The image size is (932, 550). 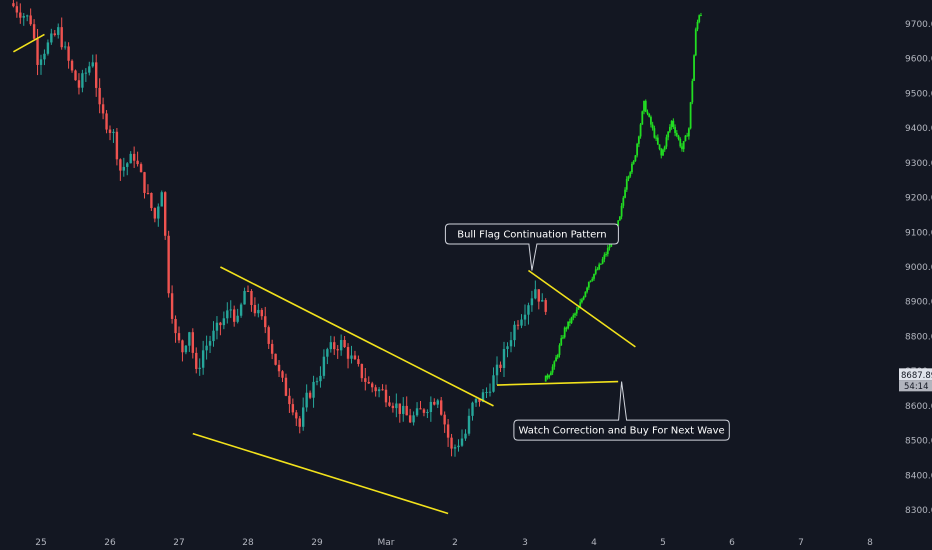 What do you see at coordinates (320, 473) in the screenshot?
I see `trendline-channel-lower` at bounding box center [320, 473].